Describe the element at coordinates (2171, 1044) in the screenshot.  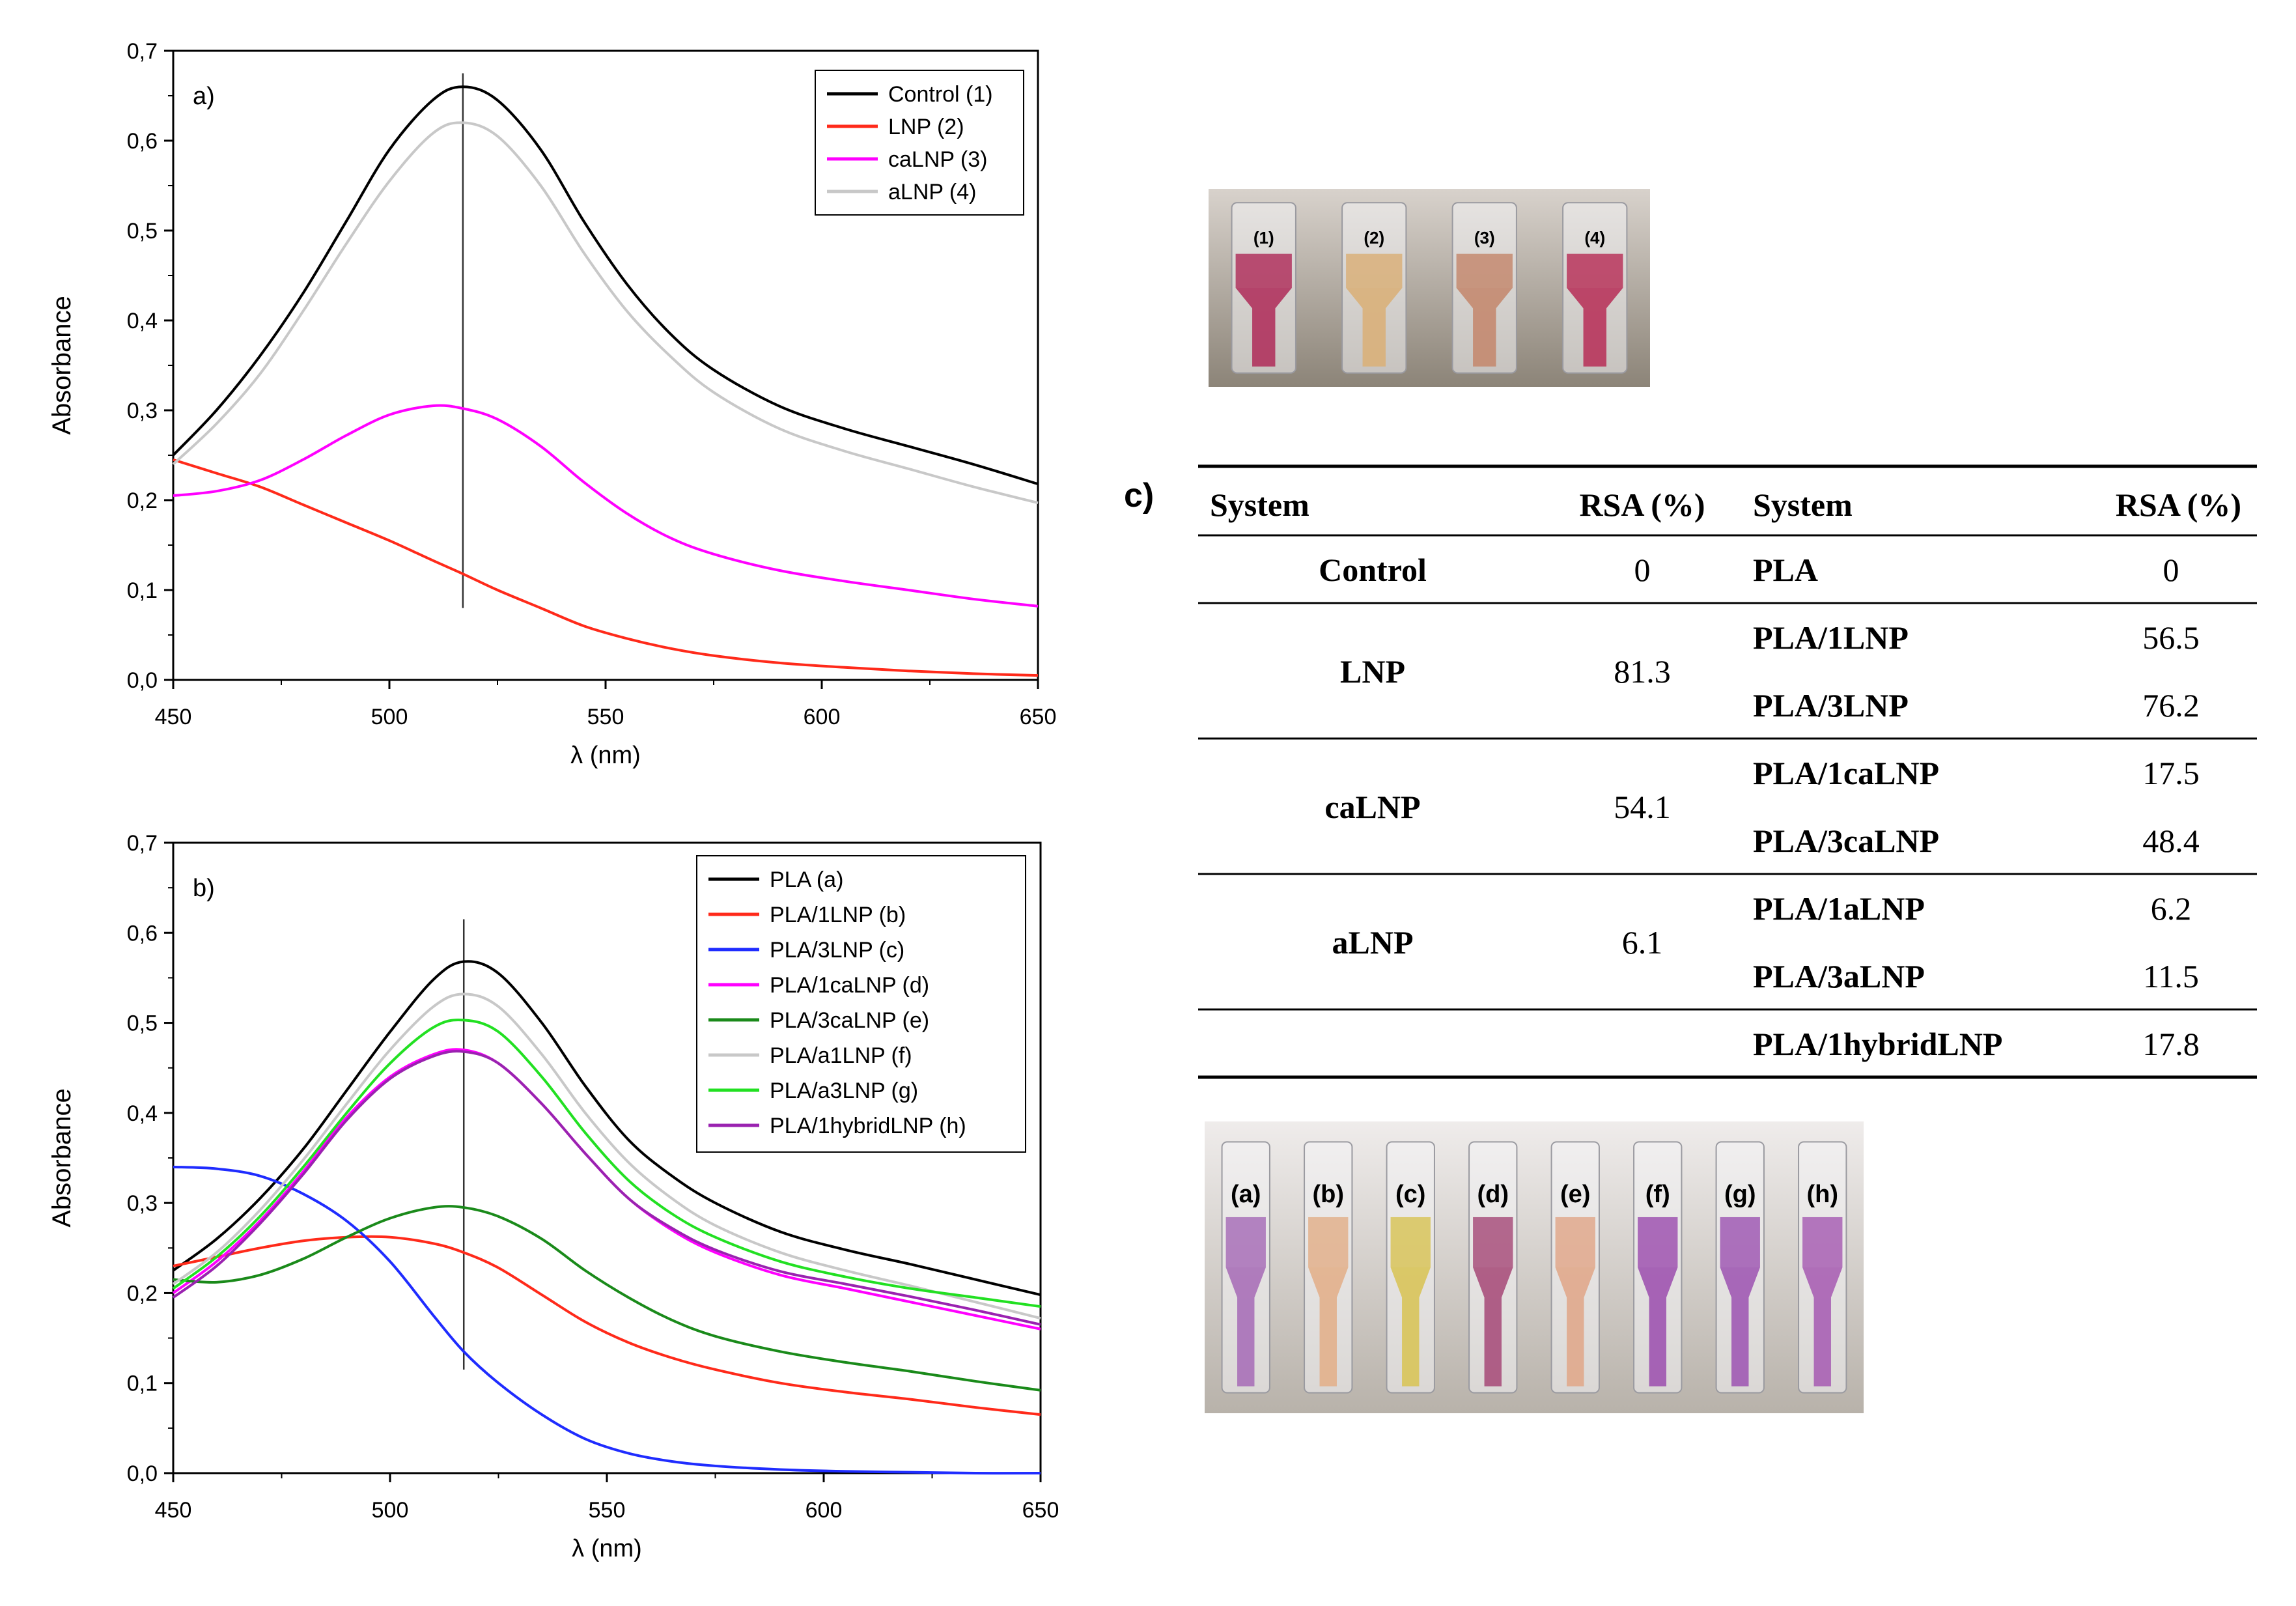
I see `table-cell-rsa: 17.8` at that location.